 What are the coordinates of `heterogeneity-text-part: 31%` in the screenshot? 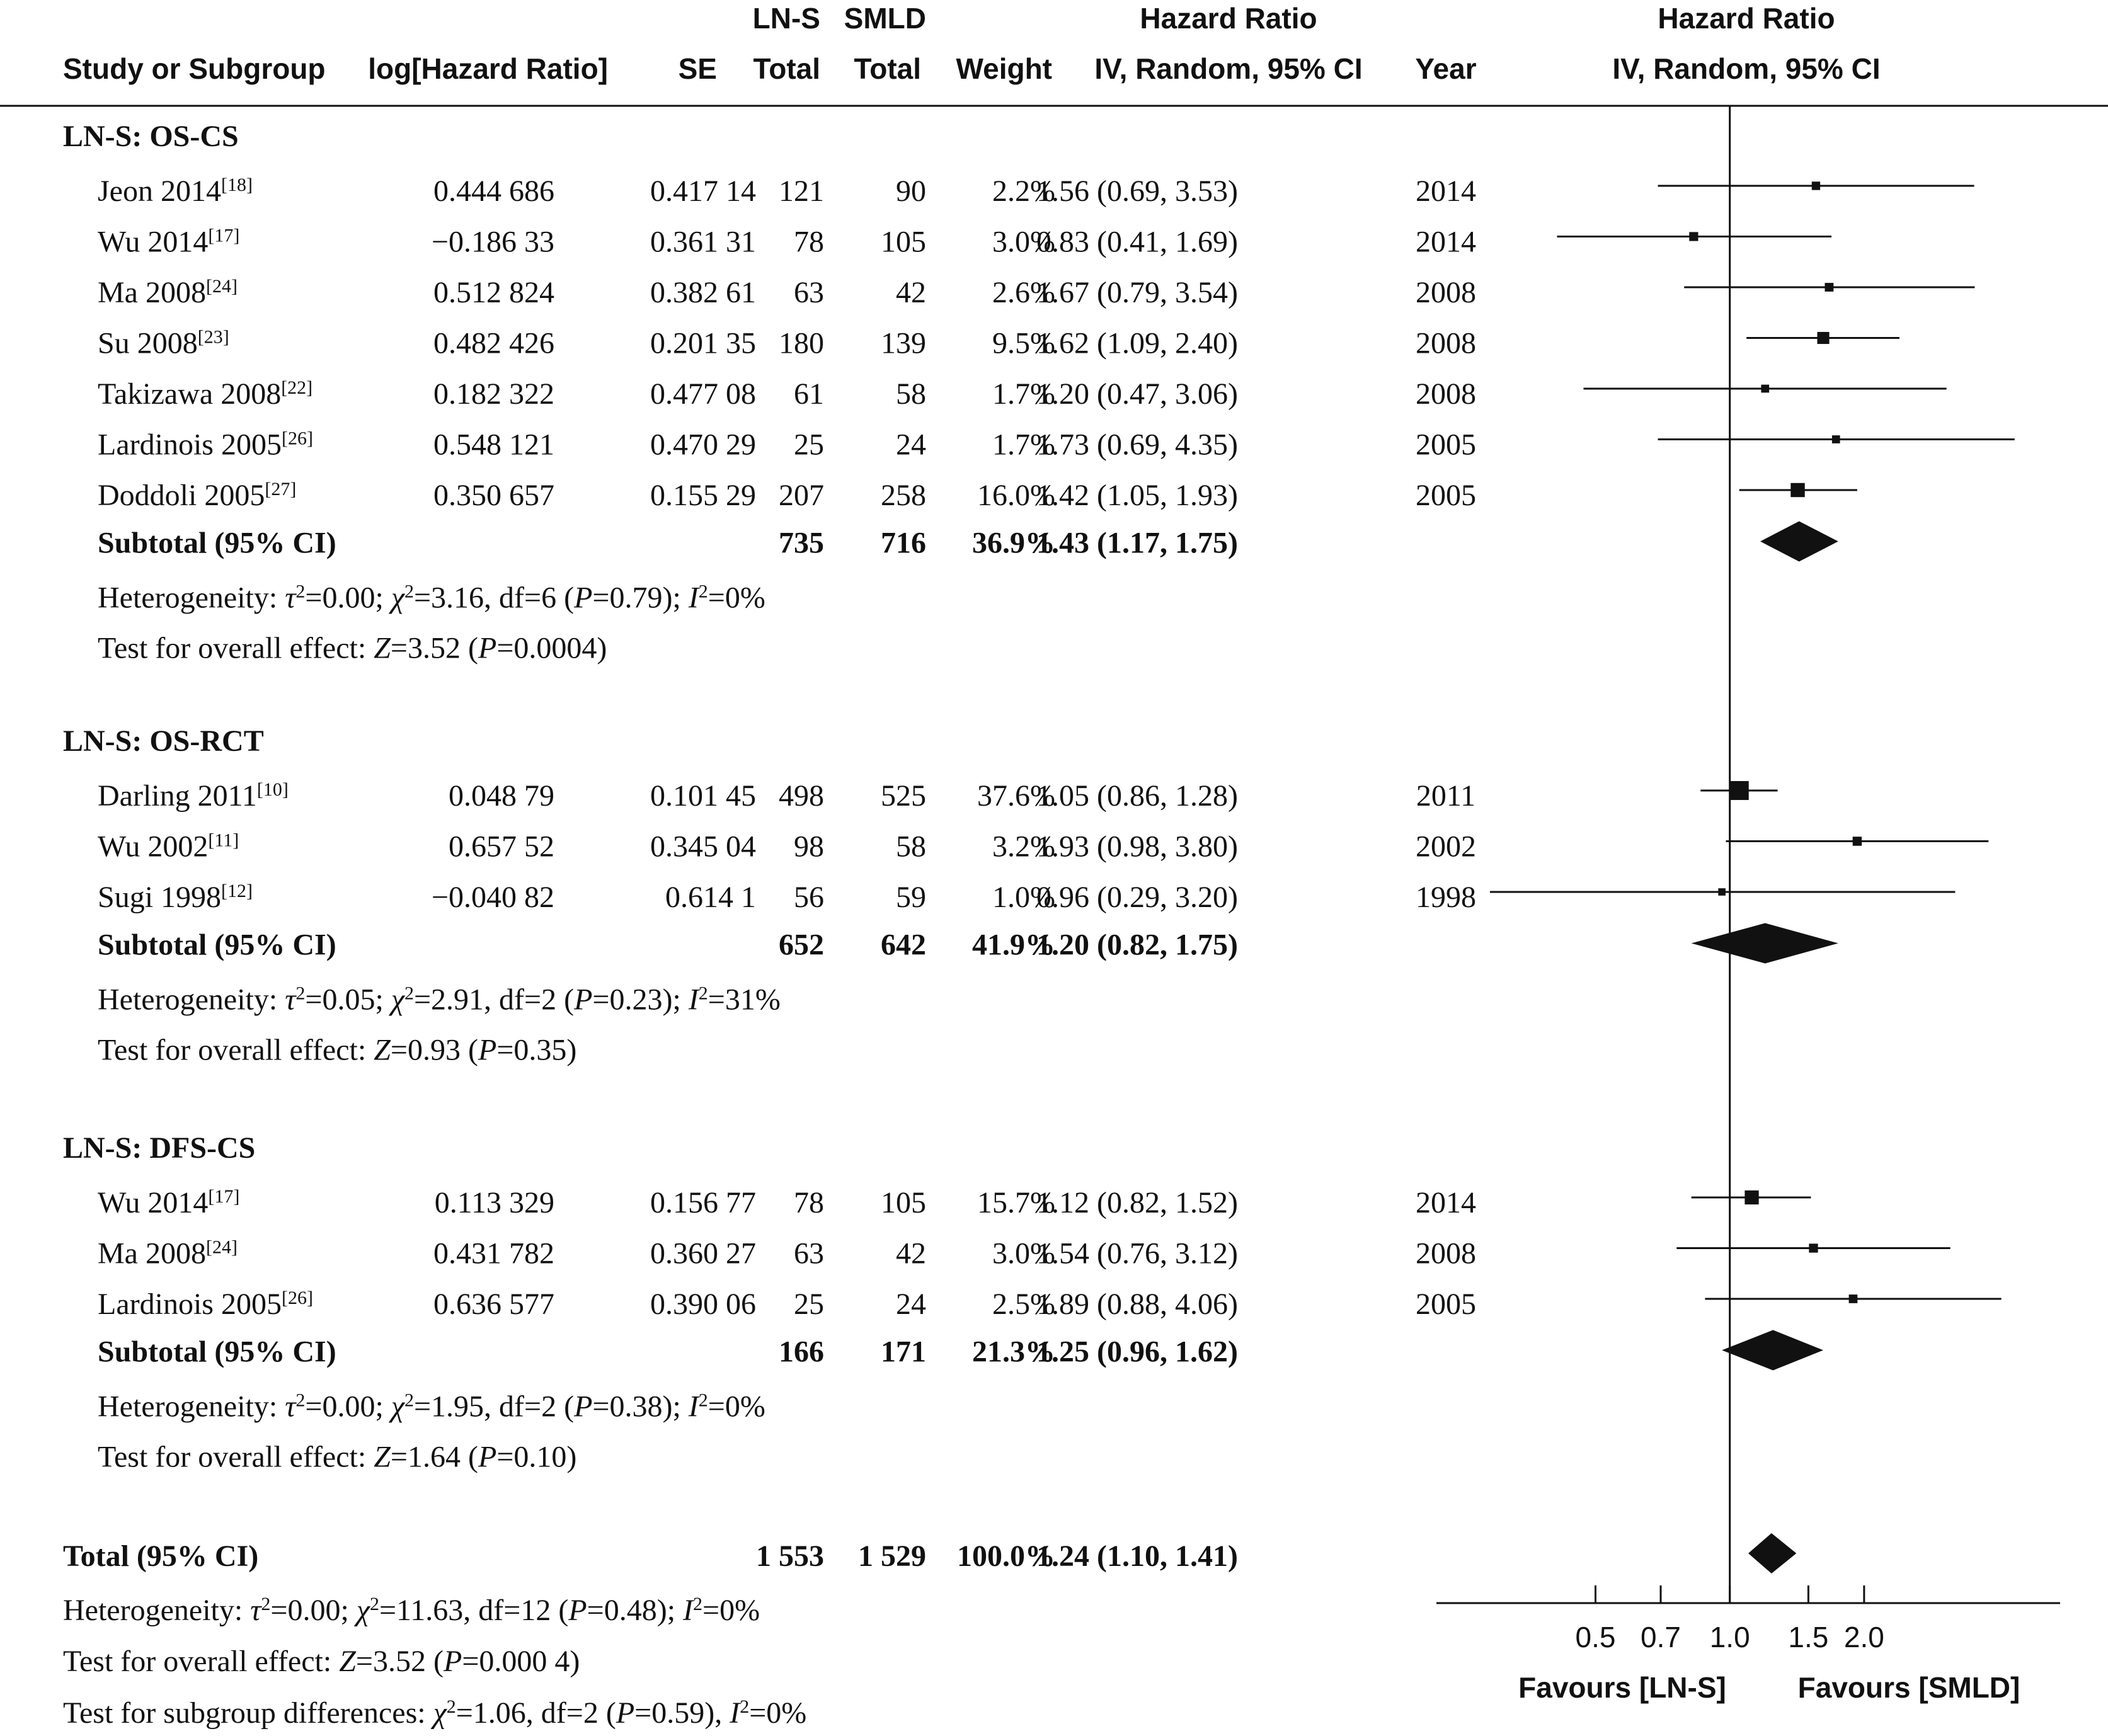 It's located at (753, 1000).